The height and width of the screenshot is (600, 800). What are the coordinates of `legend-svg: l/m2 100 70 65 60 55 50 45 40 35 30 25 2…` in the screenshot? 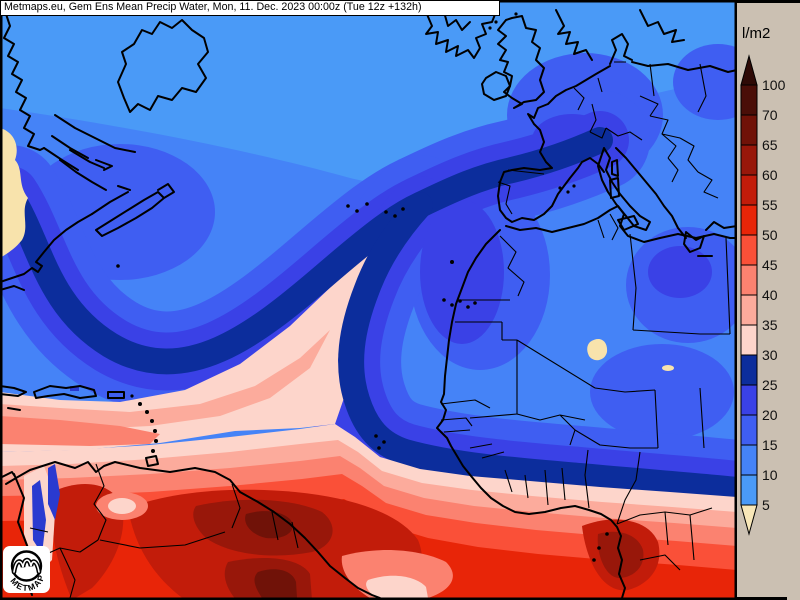 It's located at (768, 300).